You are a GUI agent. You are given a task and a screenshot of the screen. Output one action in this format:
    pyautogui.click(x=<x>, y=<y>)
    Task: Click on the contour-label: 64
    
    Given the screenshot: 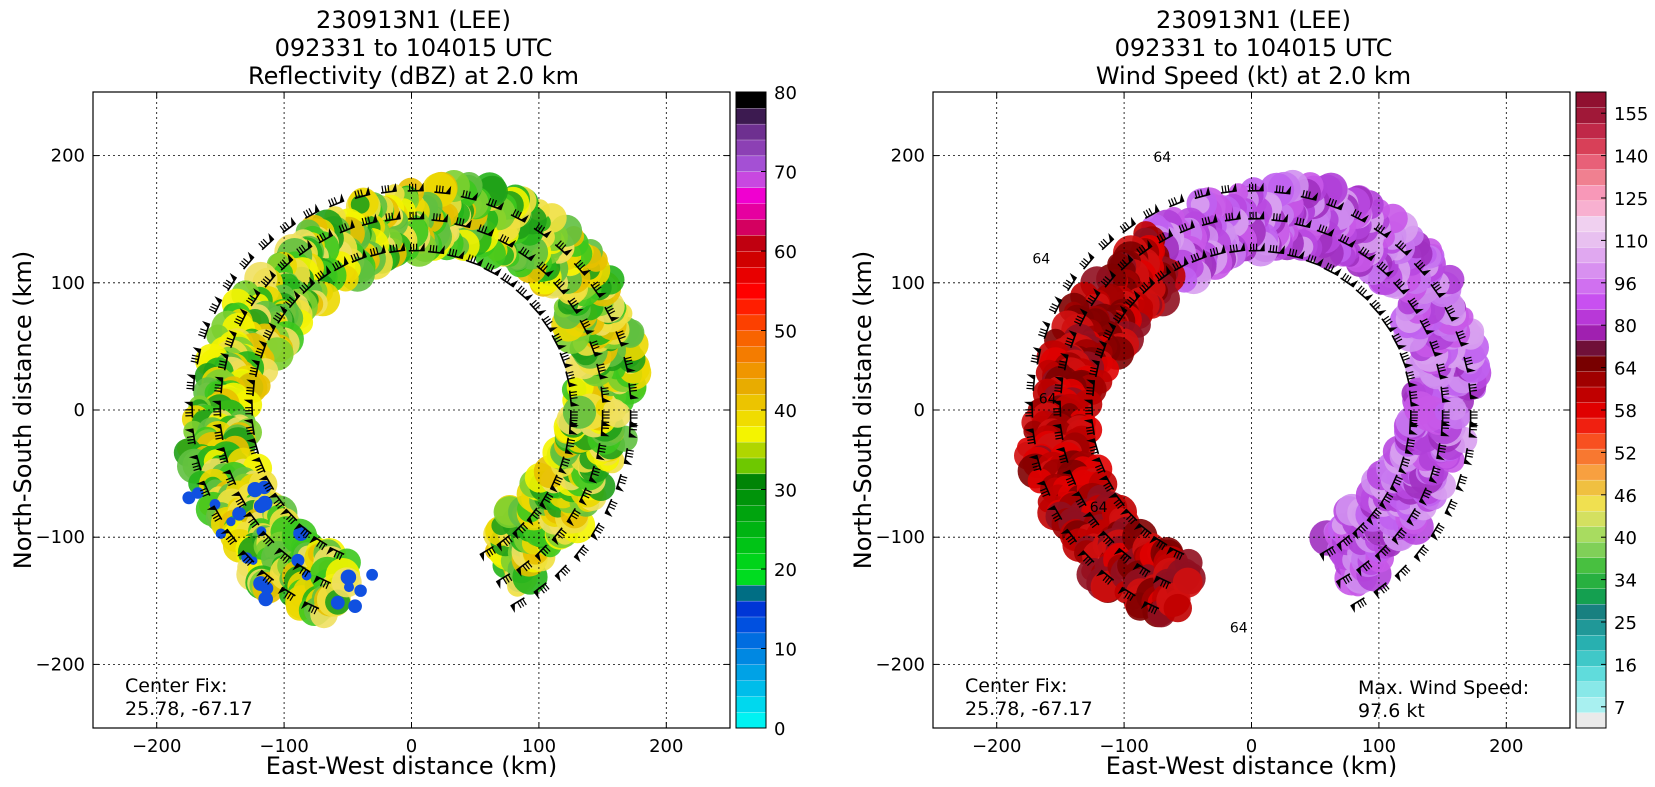 What is the action you would take?
    pyautogui.click(x=1099, y=508)
    